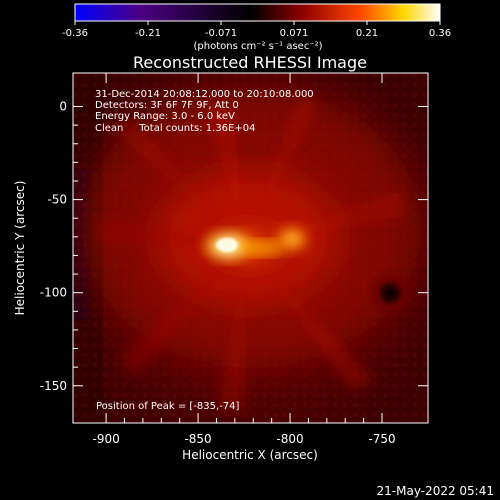 The height and width of the screenshot is (500, 500). I want to click on y-tick-label: -50, so click(57, 200).